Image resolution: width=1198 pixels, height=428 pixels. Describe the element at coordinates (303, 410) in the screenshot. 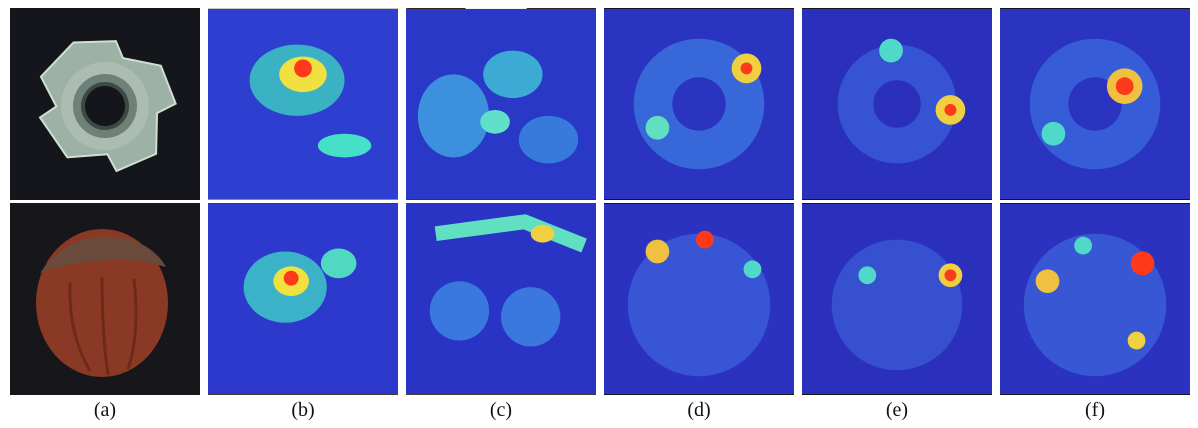

I see `caption-b: (b)` at that location.